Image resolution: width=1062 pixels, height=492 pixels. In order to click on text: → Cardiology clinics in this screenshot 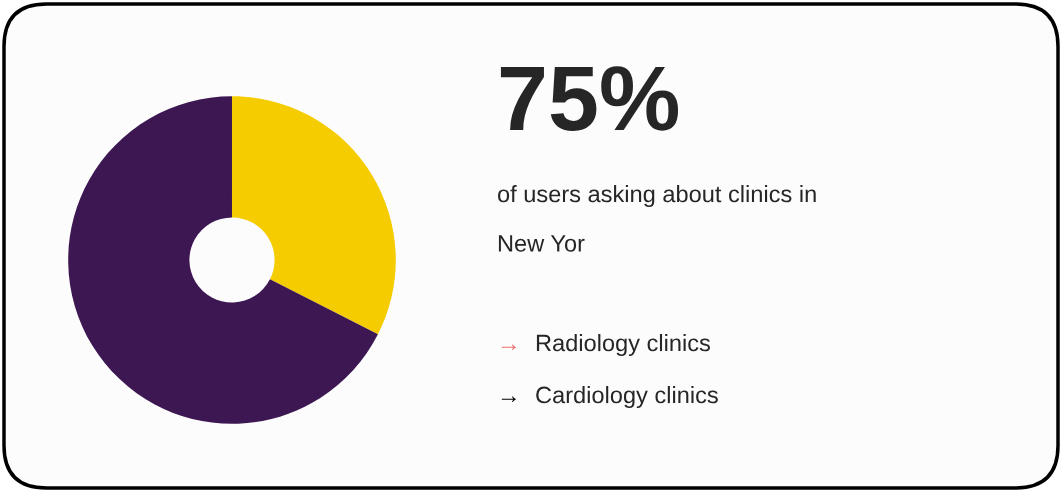, I will do `click(609, 396)`.